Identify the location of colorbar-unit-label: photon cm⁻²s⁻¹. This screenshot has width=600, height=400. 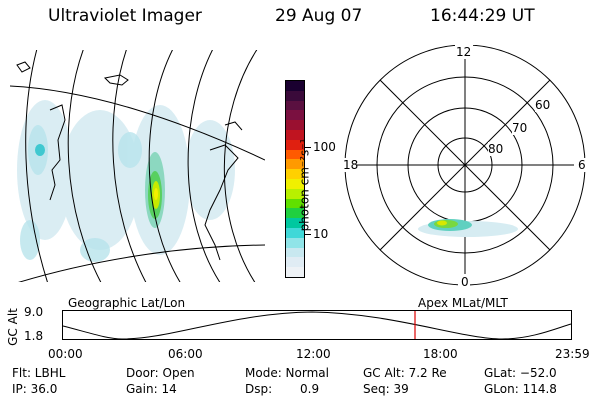
(304, 185).